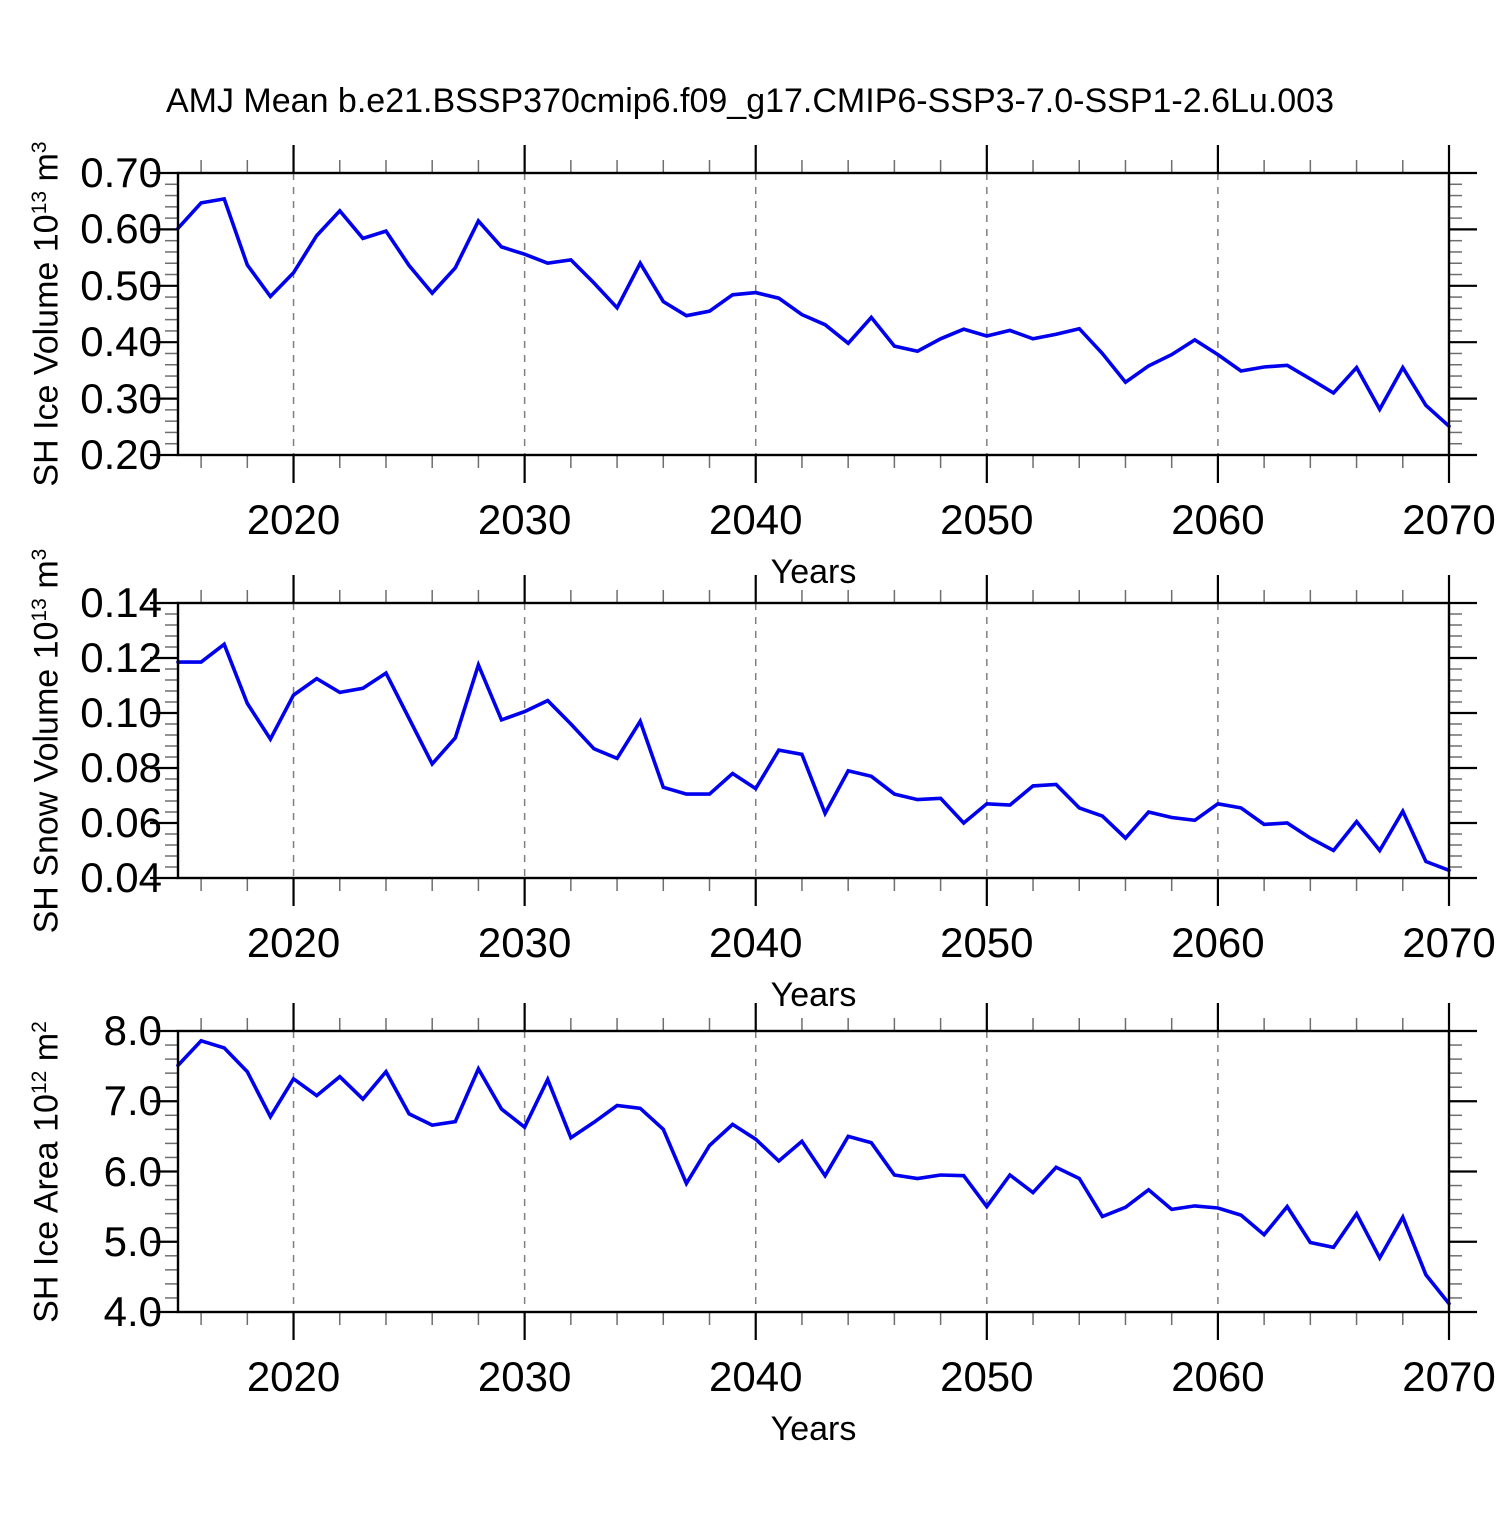 This screenshot has height=1522, width=1500. I want to click on y-tick-label: 0.10, so click(121, 712).